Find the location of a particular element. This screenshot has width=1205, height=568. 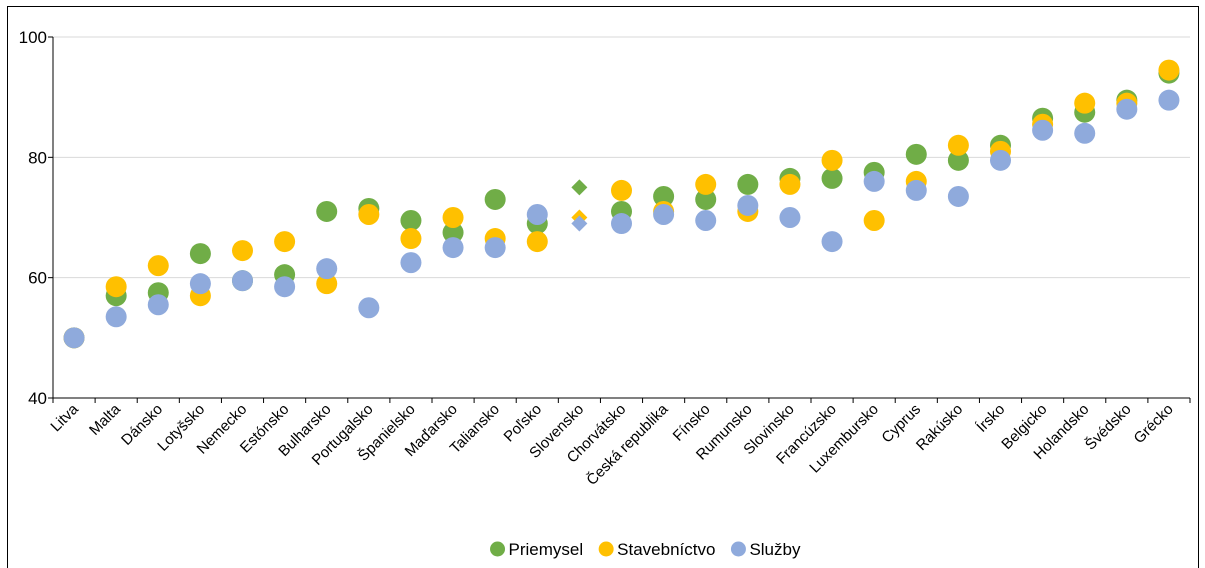

x-tick-label: Rakúsko is located at coordinates (939, 427).